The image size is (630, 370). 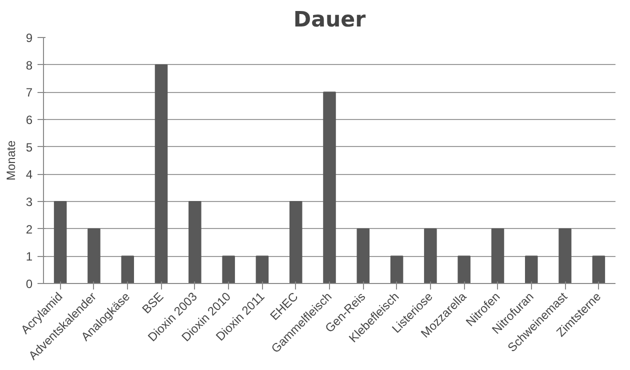 What do you see at coordinates (29, 65) in the screenshot?
I see `y-tick-label: 8` at bounding box center [29, 65].